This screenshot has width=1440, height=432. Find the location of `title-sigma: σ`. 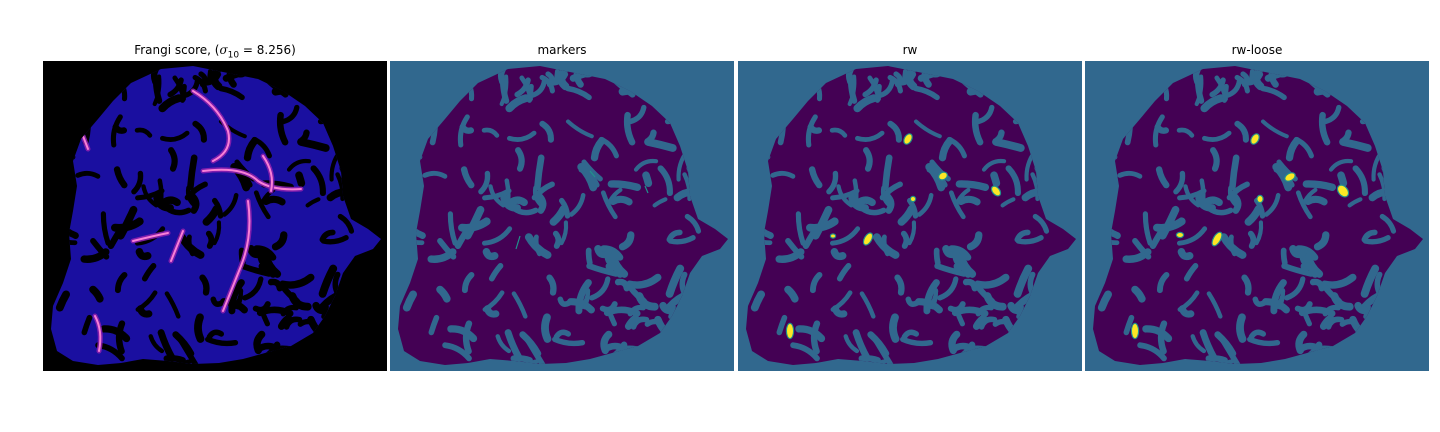

title-sigma: σ is located at coordinates (223, 50).